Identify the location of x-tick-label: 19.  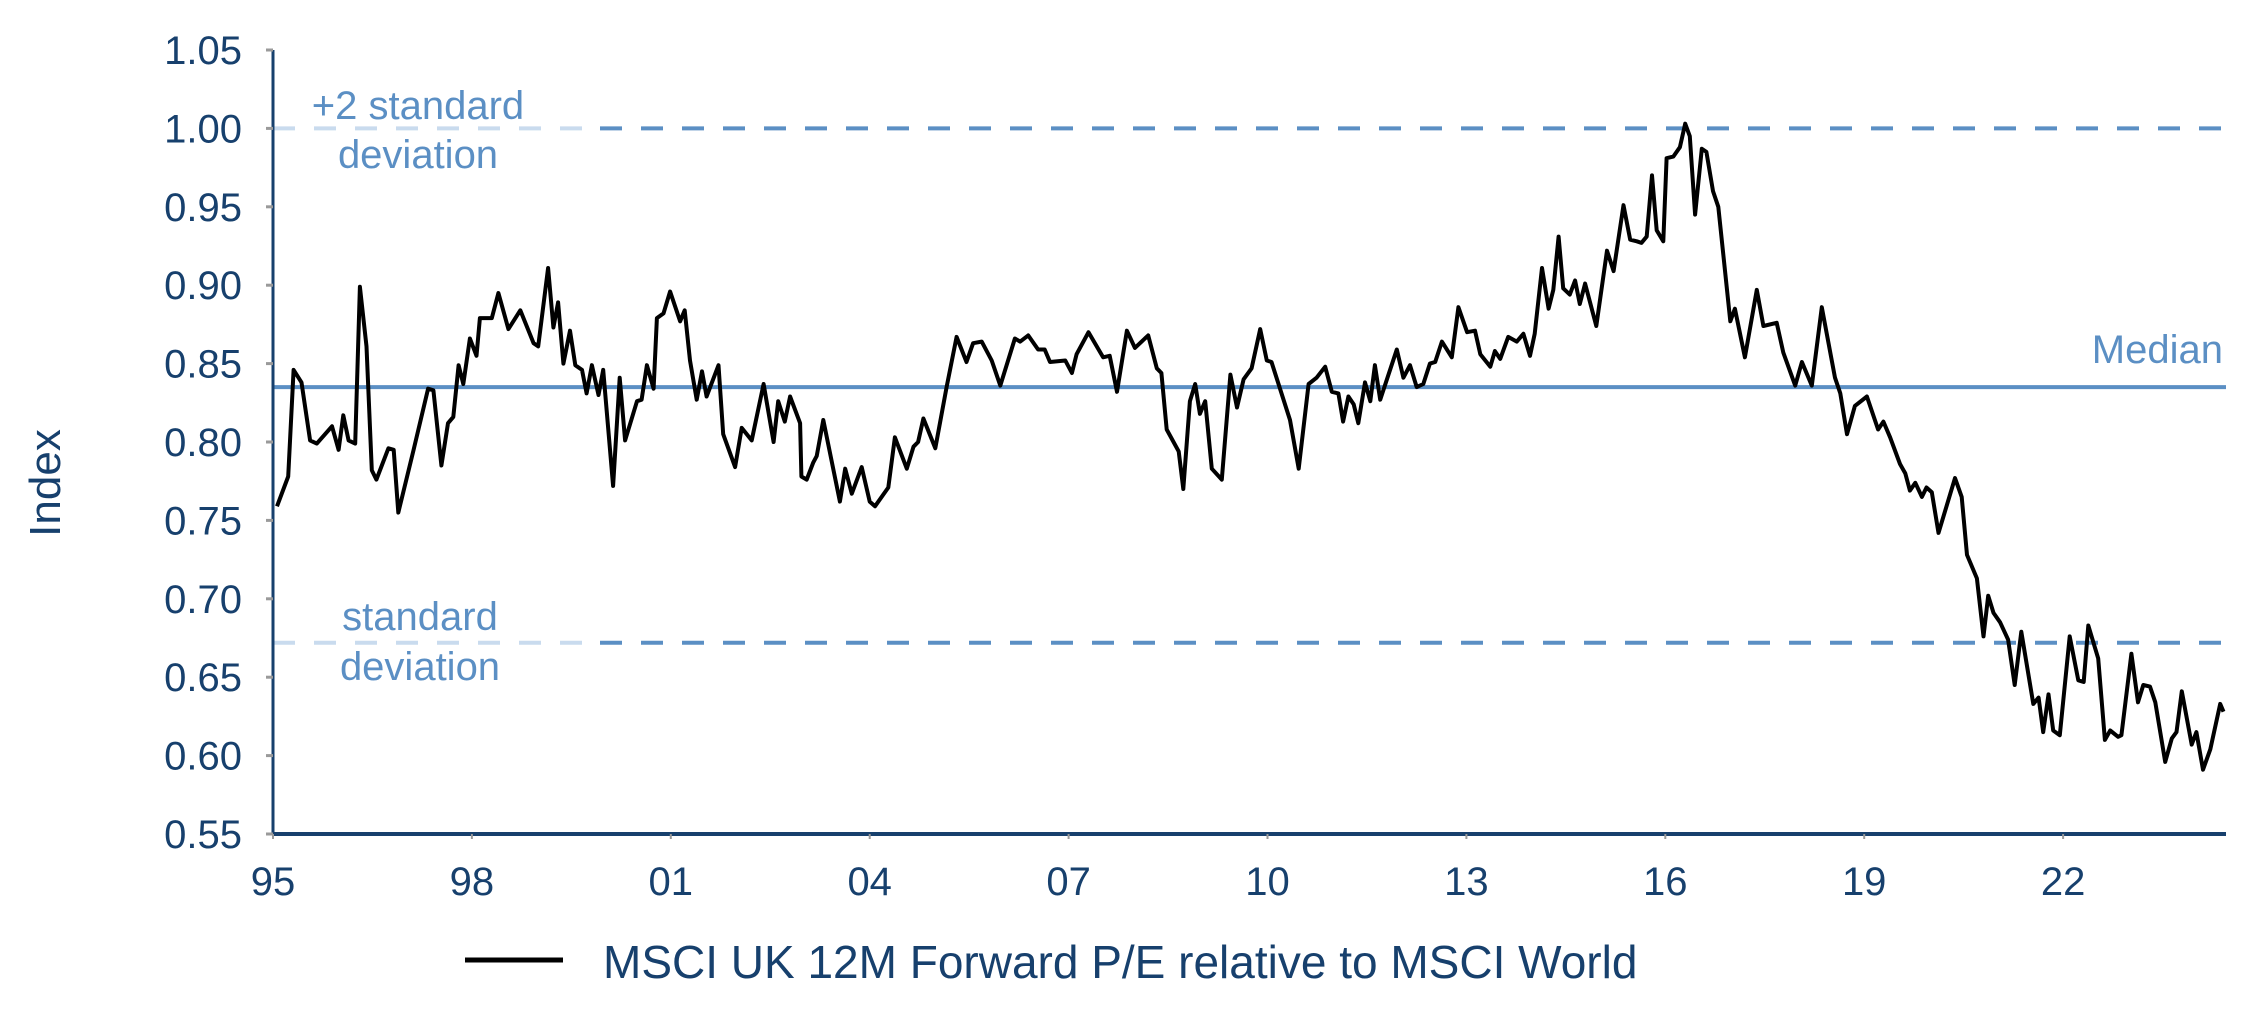
(1864, 882).